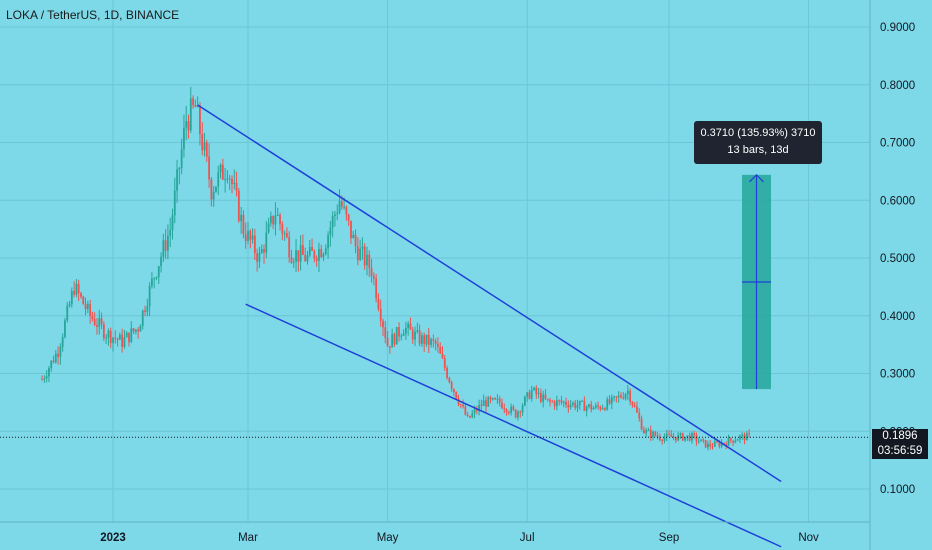 This screenshot has height=550, width=932. What do you see at coordinates (756, 281) in the screenshot?
I see `measure-tool` at bounding box center [756, 281].